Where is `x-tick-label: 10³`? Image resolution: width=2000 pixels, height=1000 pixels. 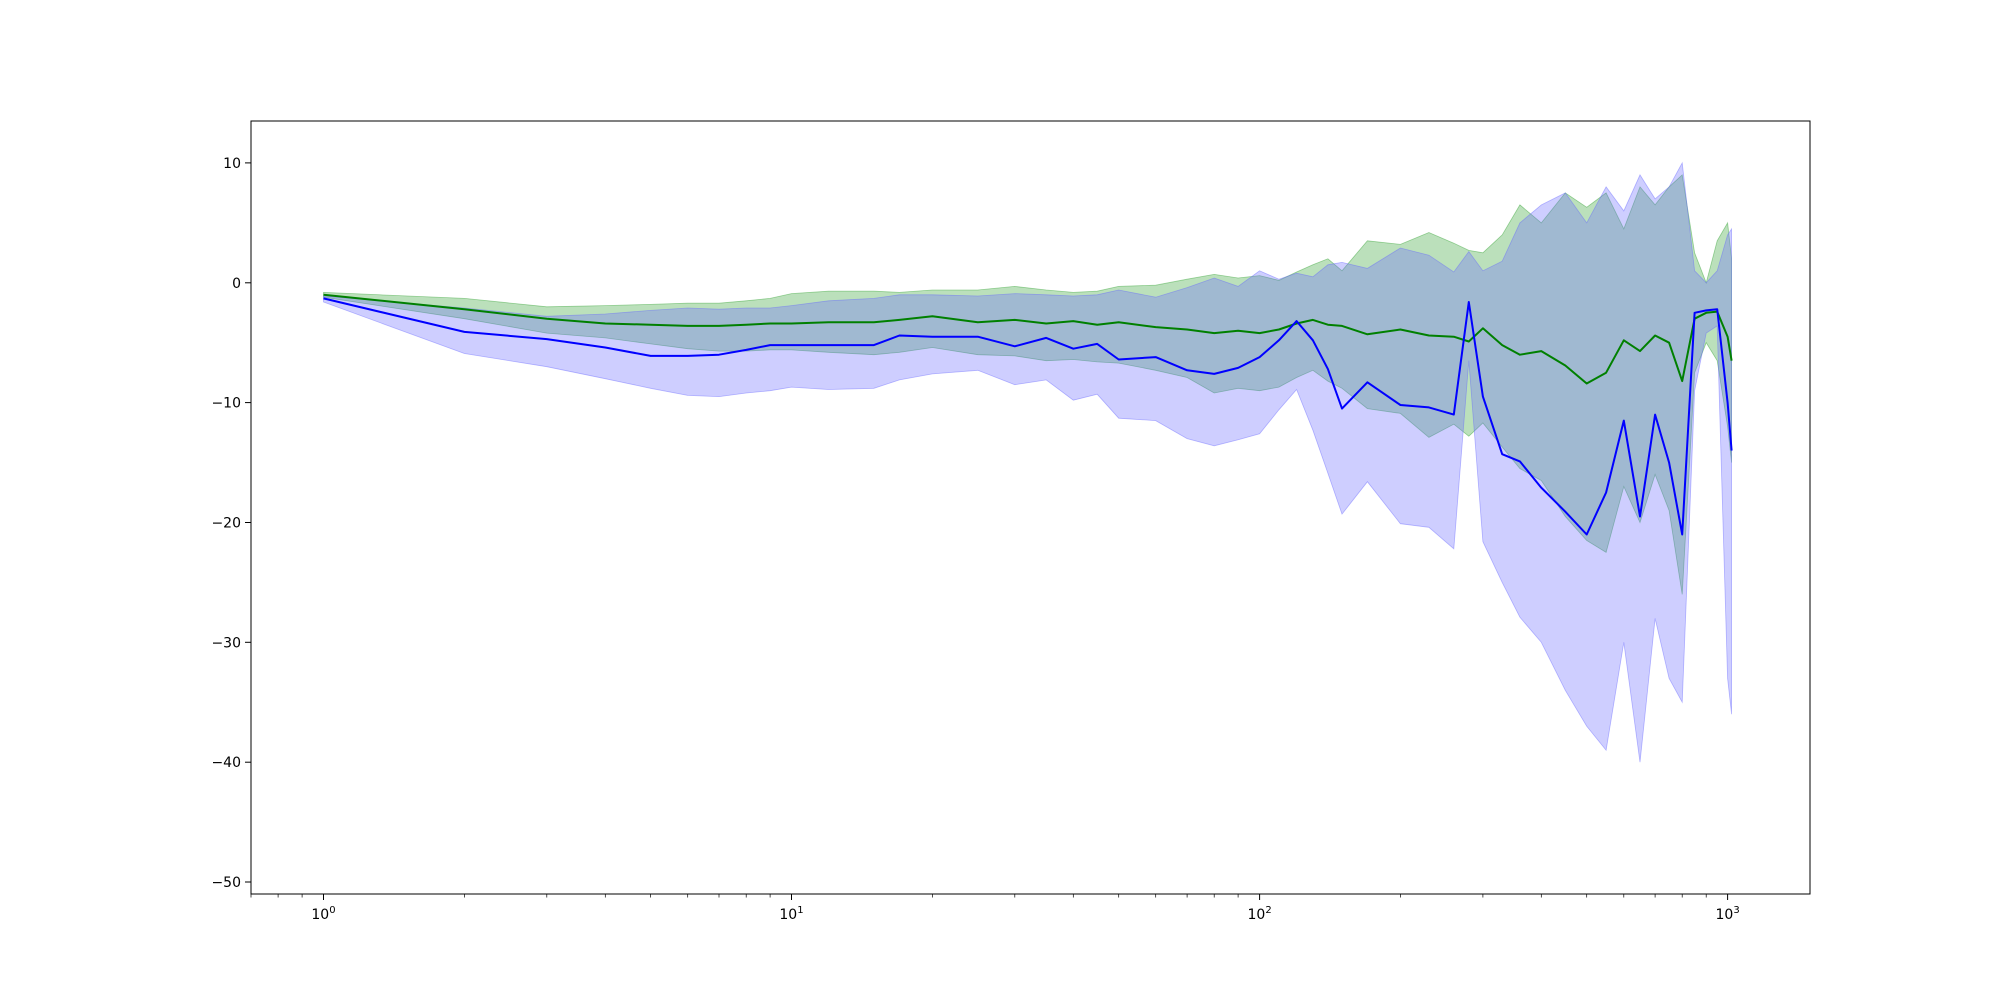
x-tick-label: 10³ is located at coordinates (1727, 914).